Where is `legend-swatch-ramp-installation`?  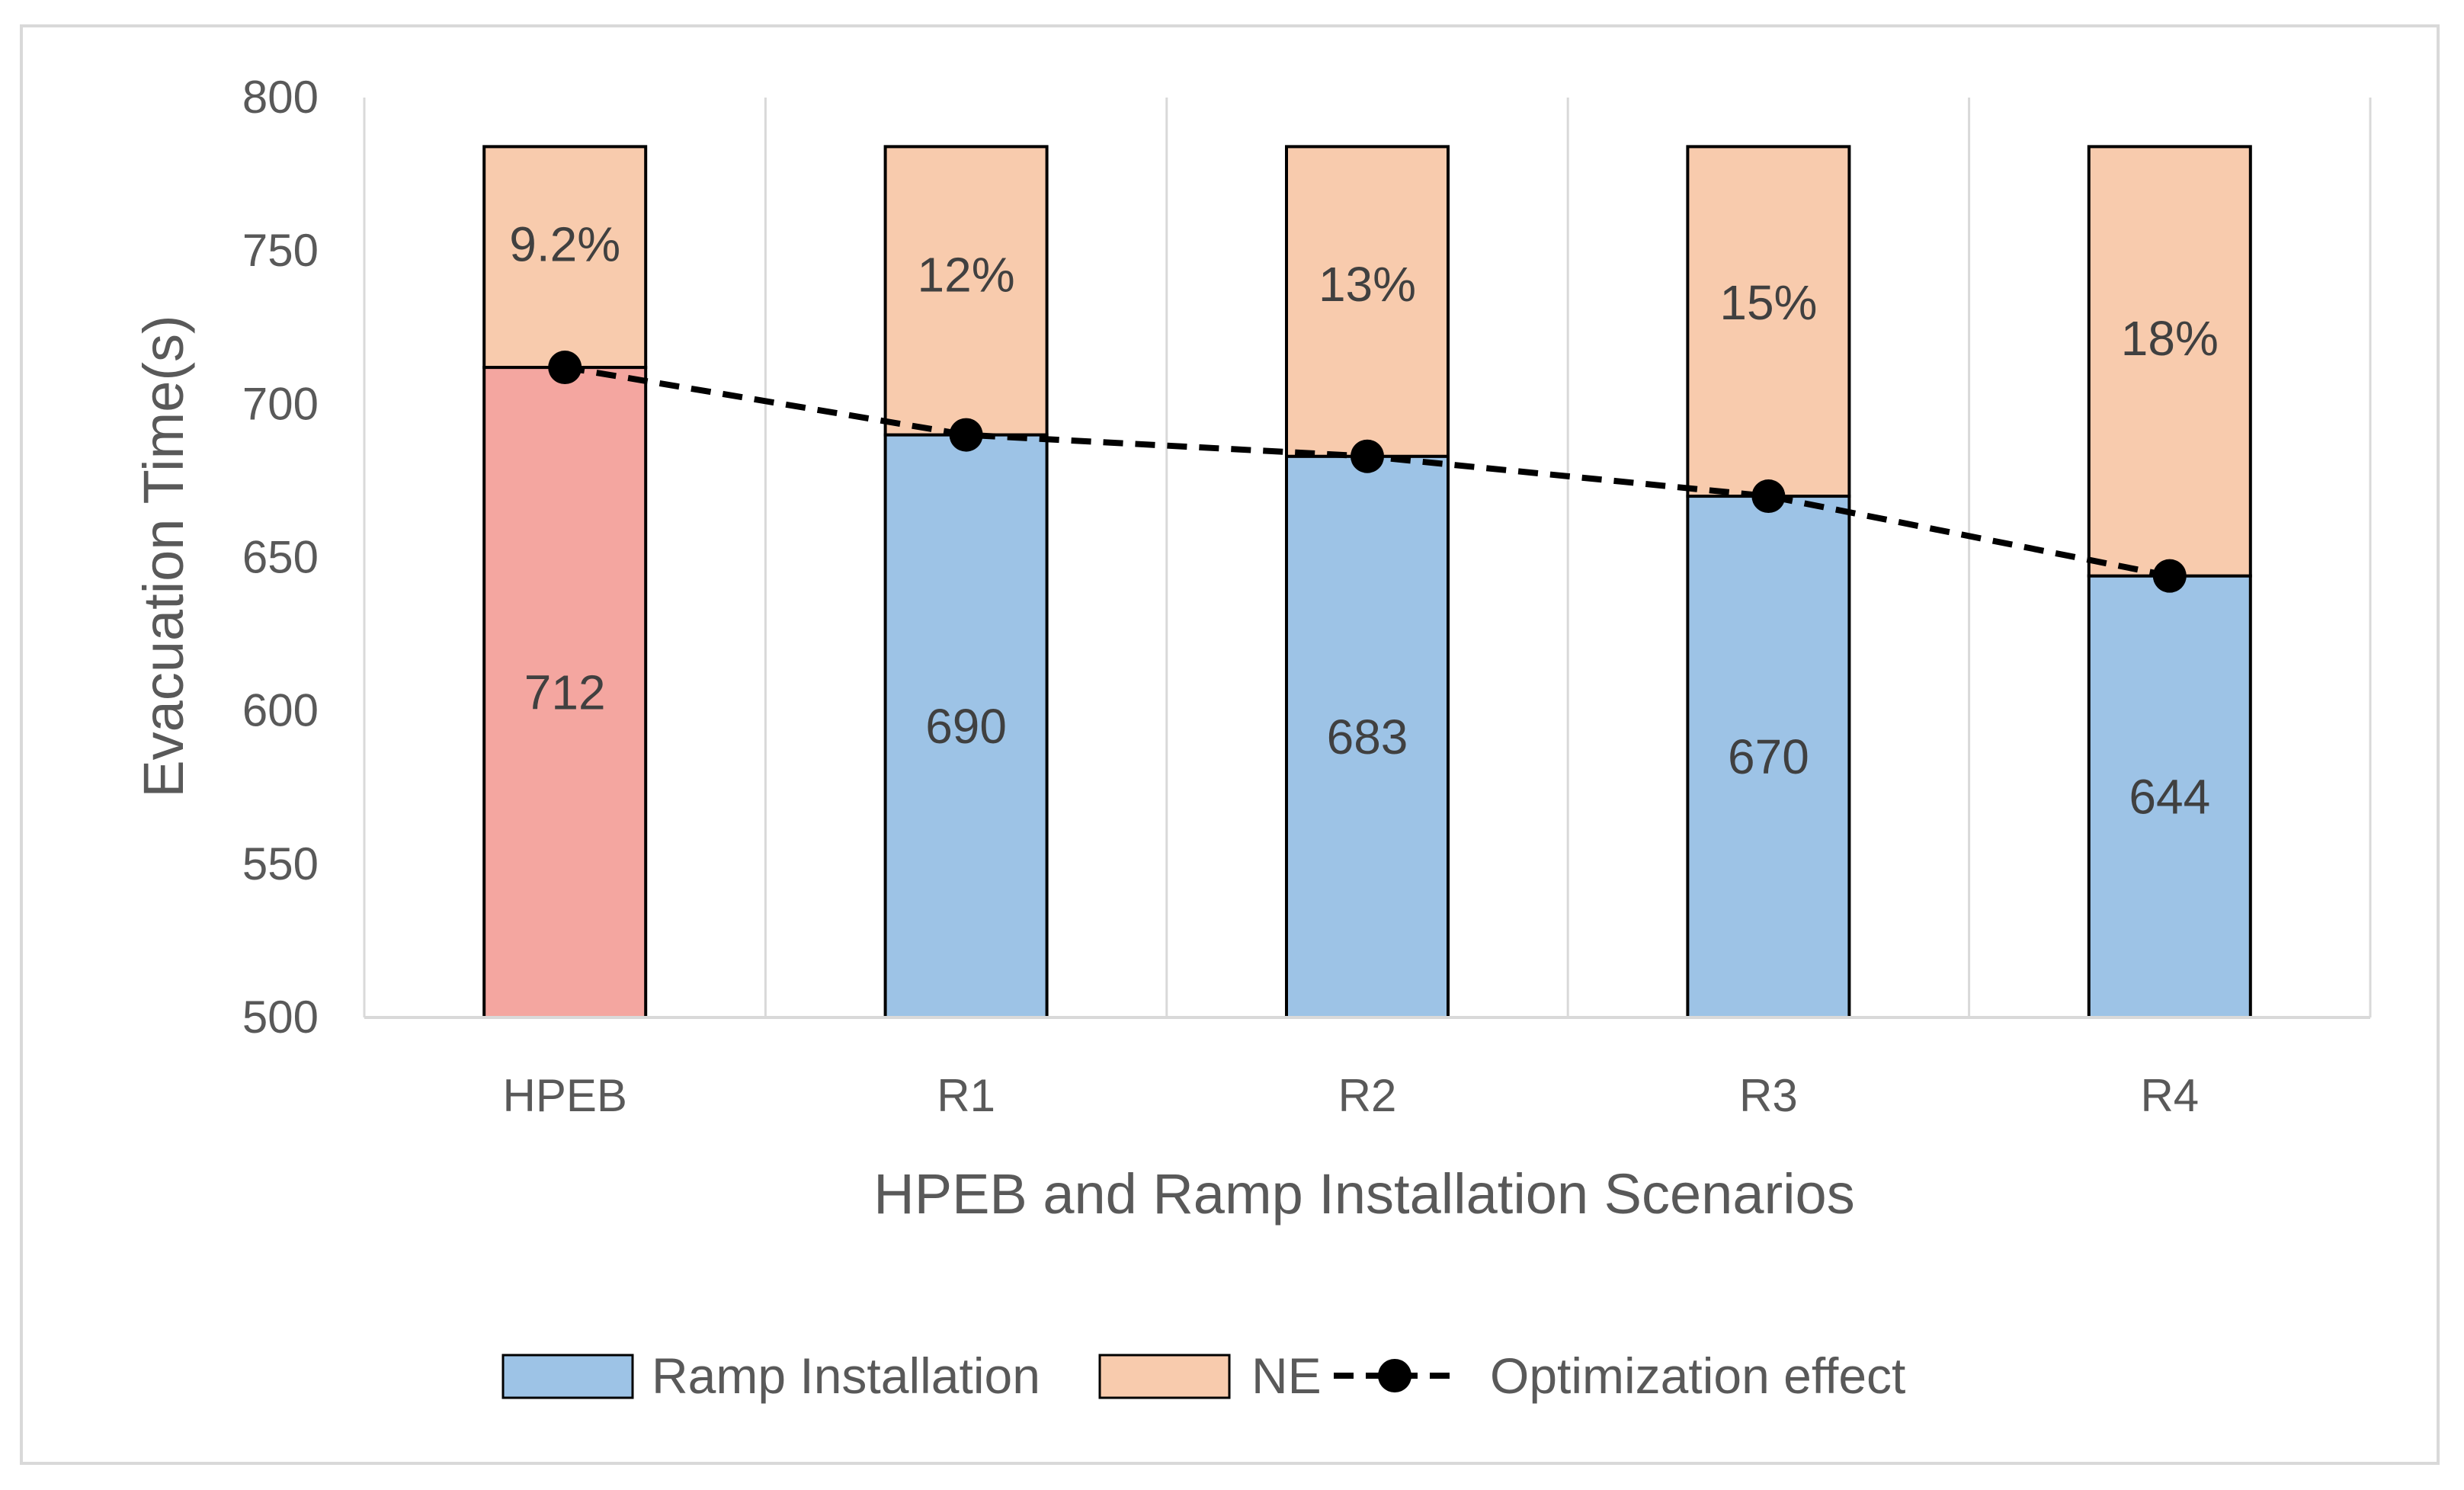 legend-swatch-ramp-installation is located at coordinates (567, 1376).